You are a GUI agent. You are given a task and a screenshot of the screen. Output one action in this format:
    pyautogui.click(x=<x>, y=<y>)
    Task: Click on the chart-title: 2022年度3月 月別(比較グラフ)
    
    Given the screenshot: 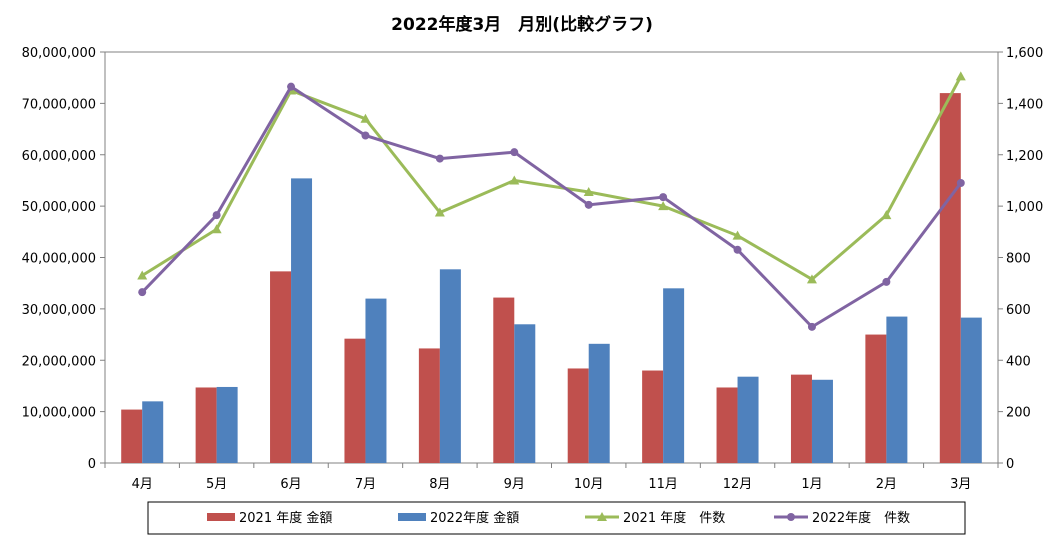 What is the action you would take?
    pyautogui.click(x=522, y=24)
    